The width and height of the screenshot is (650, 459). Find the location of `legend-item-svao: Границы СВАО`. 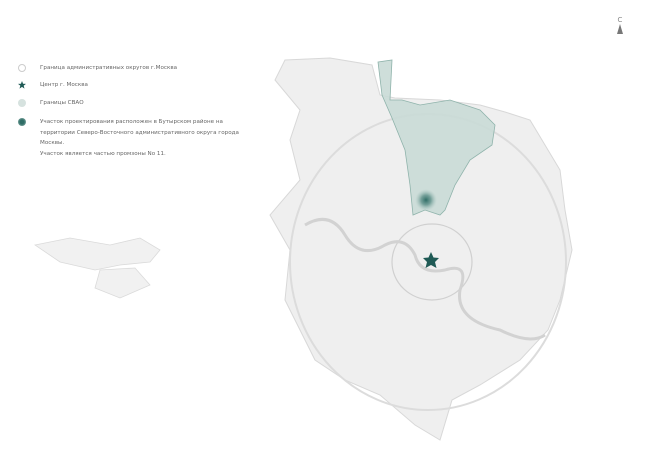

legend-item-svao: Границы СВАО is located at coordinates (133, 103).